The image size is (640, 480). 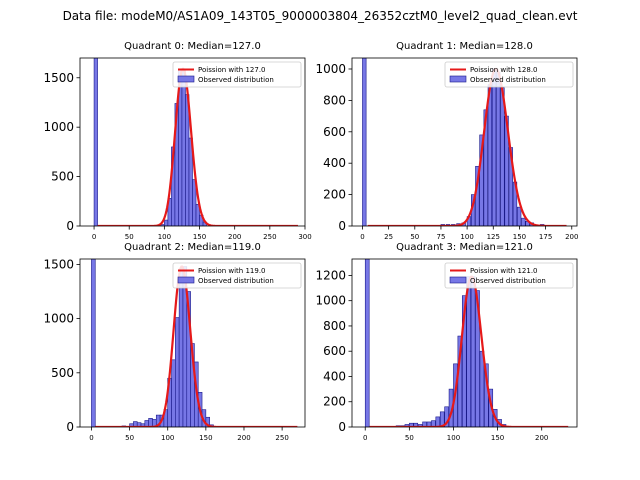 I want to click on legend: Poission with 128.0 Observed distribution, so click(x=509, y=74).